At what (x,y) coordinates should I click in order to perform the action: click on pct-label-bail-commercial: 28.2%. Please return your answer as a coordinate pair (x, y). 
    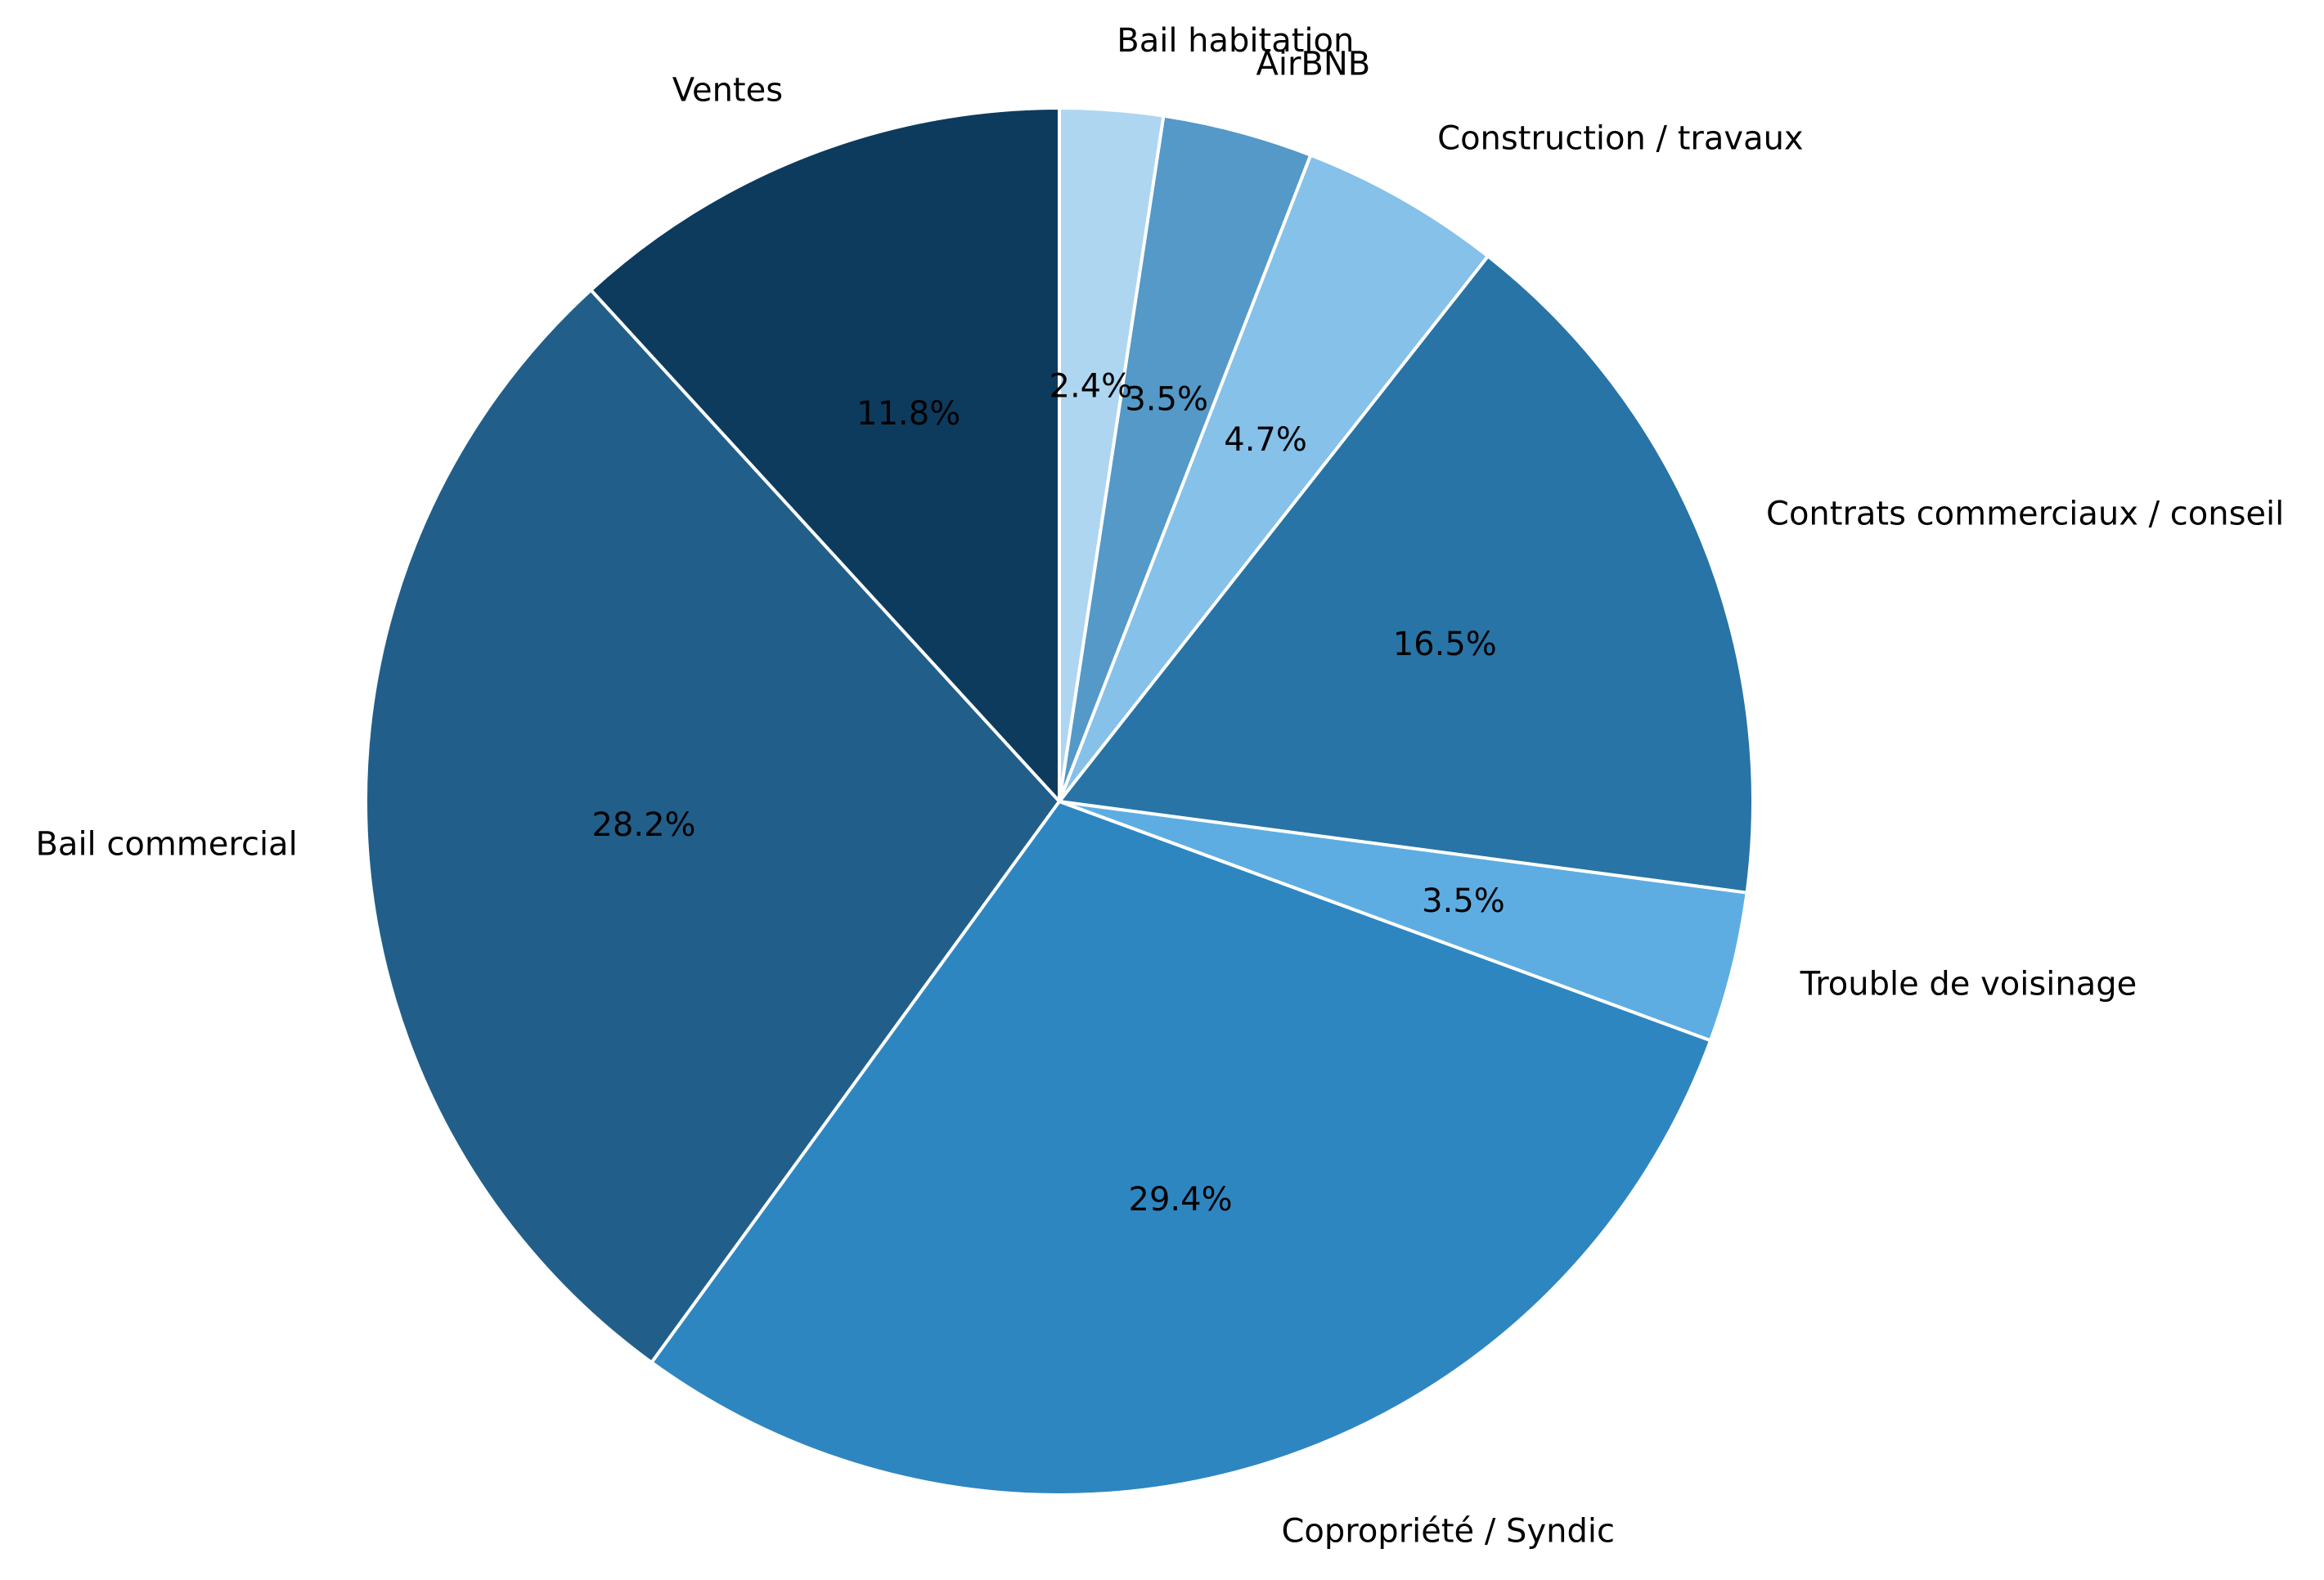
    Looking at the image, I should click on (643, 825).